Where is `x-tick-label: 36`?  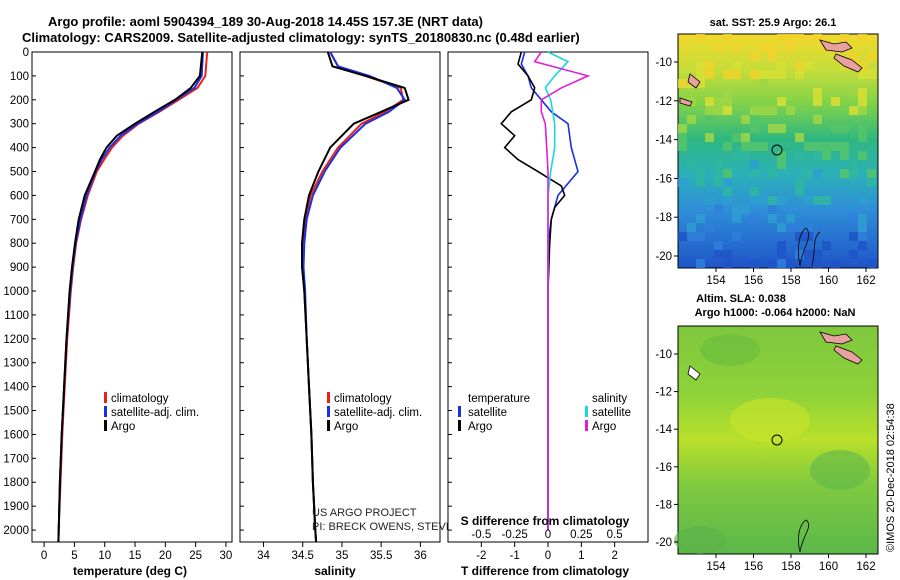 x-tick-label: 36 is located at coordinates (420, 556).